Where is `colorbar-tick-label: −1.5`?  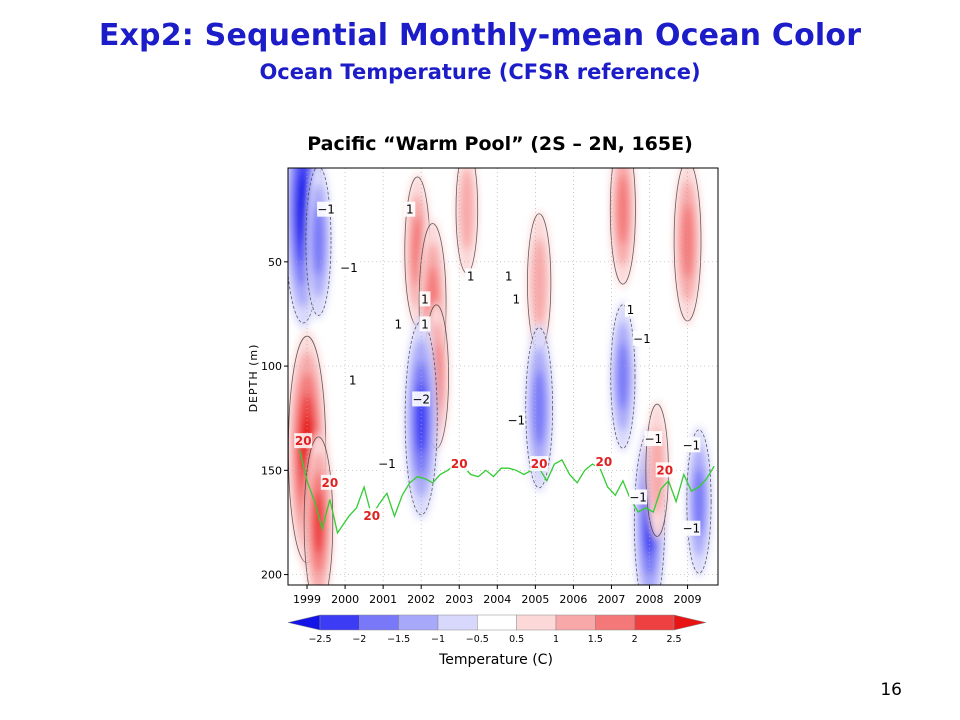
colorbar-tick-label: −1.5 is located at coordinates (398, 639).